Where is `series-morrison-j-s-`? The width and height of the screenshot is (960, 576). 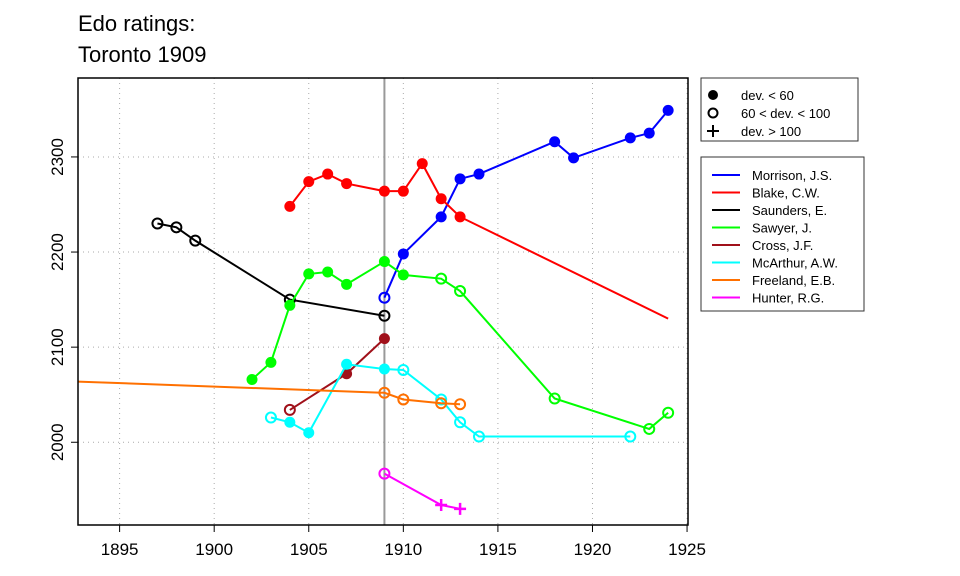 series-morrison-j-s- is located at coordinates (526, 204).